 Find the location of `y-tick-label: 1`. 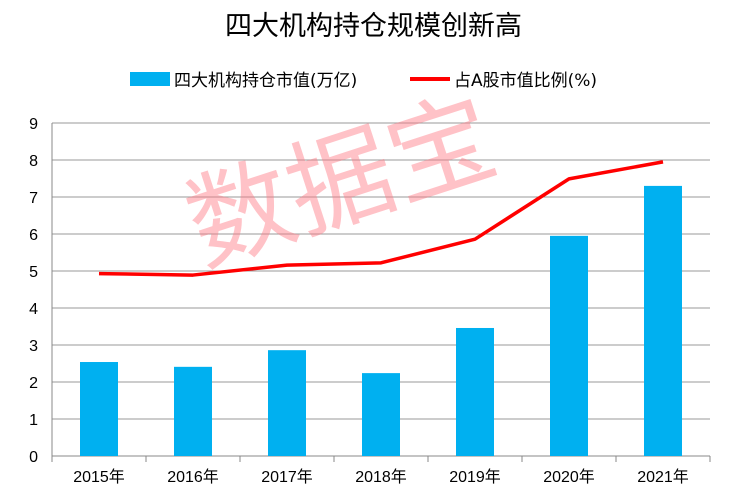

y-tick-label: 1 is located at coordinates (33, 420).